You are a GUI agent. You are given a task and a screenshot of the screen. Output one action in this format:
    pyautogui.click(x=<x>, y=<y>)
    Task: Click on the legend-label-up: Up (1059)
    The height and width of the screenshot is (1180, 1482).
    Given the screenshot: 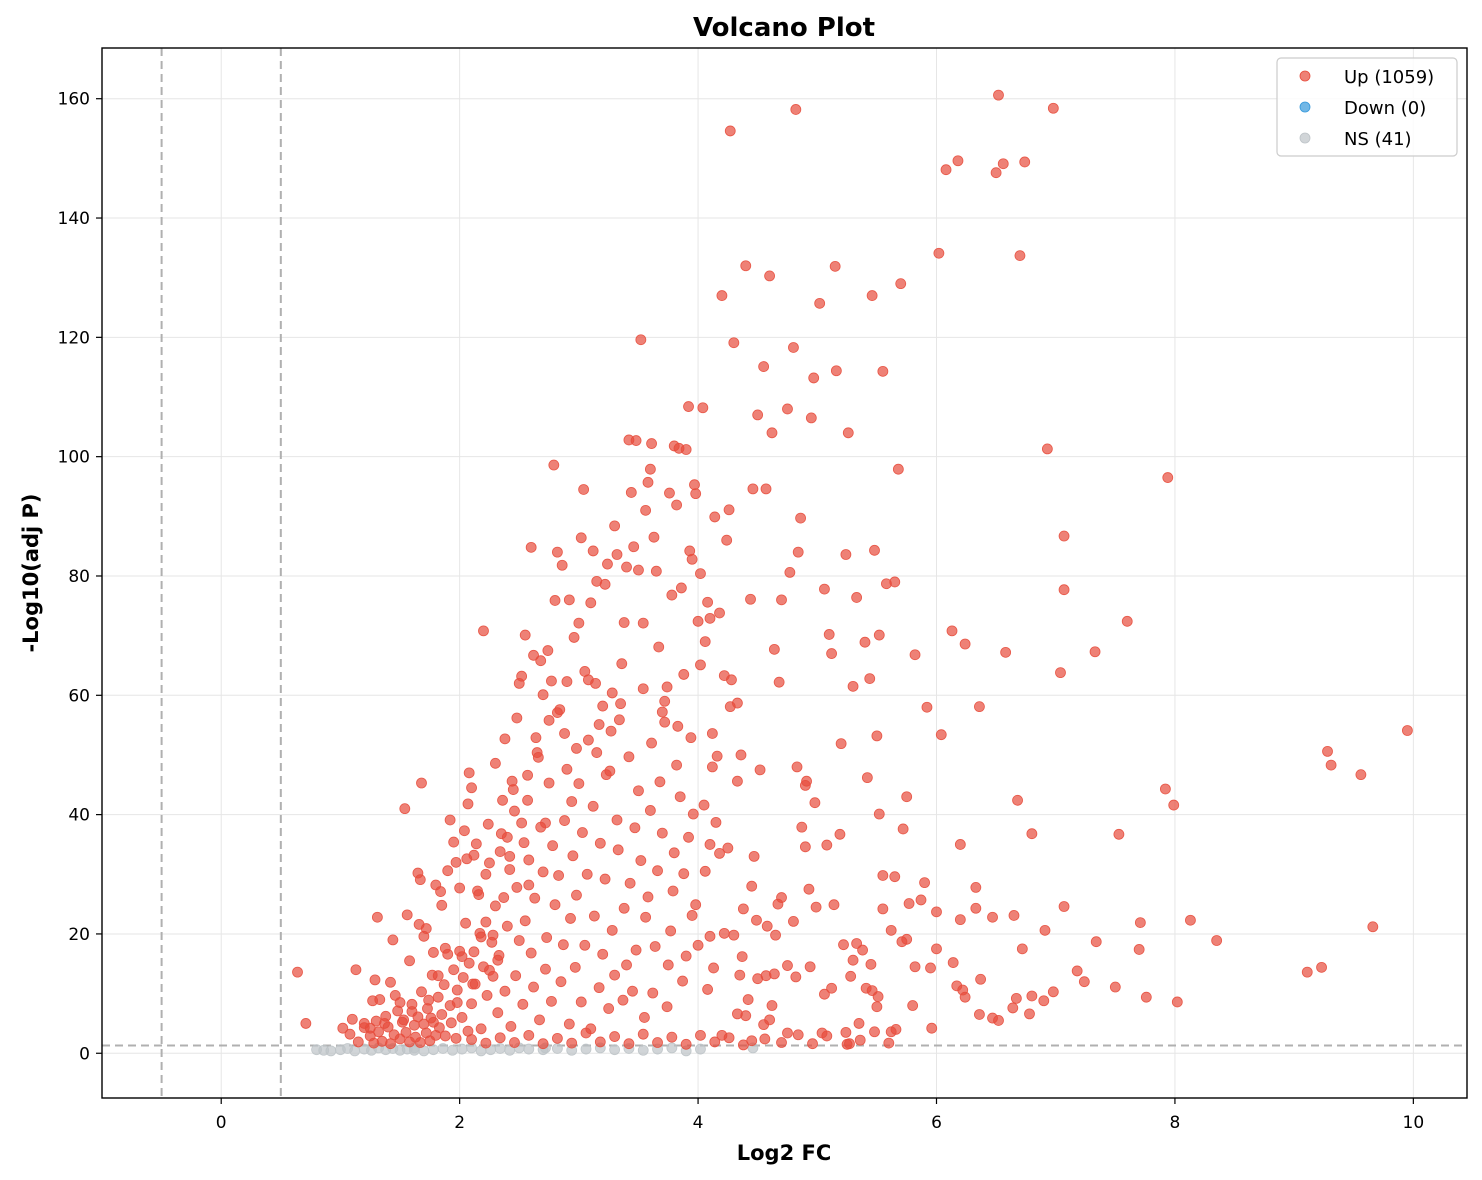 What is the action you would take?
    pyautogui.click(x=1389, y=77)
    